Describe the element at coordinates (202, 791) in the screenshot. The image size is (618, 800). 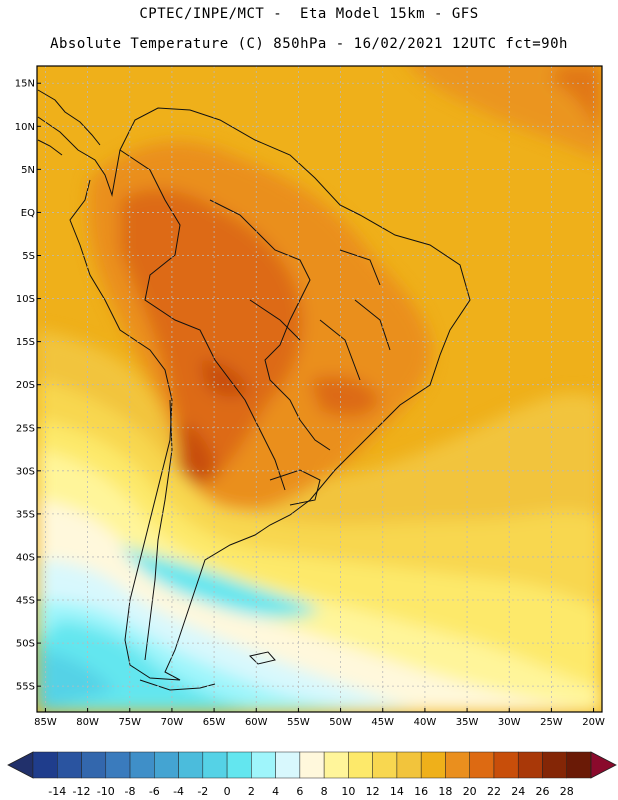
I see `colorbar-label: -2` at that location.